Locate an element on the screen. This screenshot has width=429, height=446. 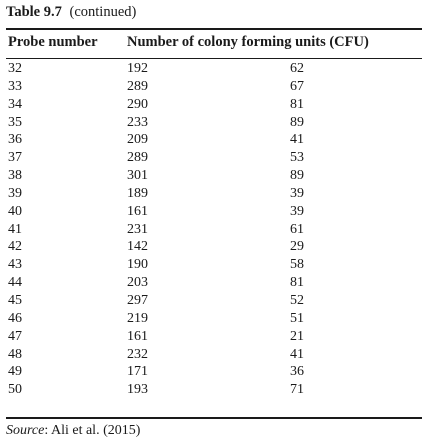
table-caption: Table 9.7 (continued) is located at coordinates (71, 12).